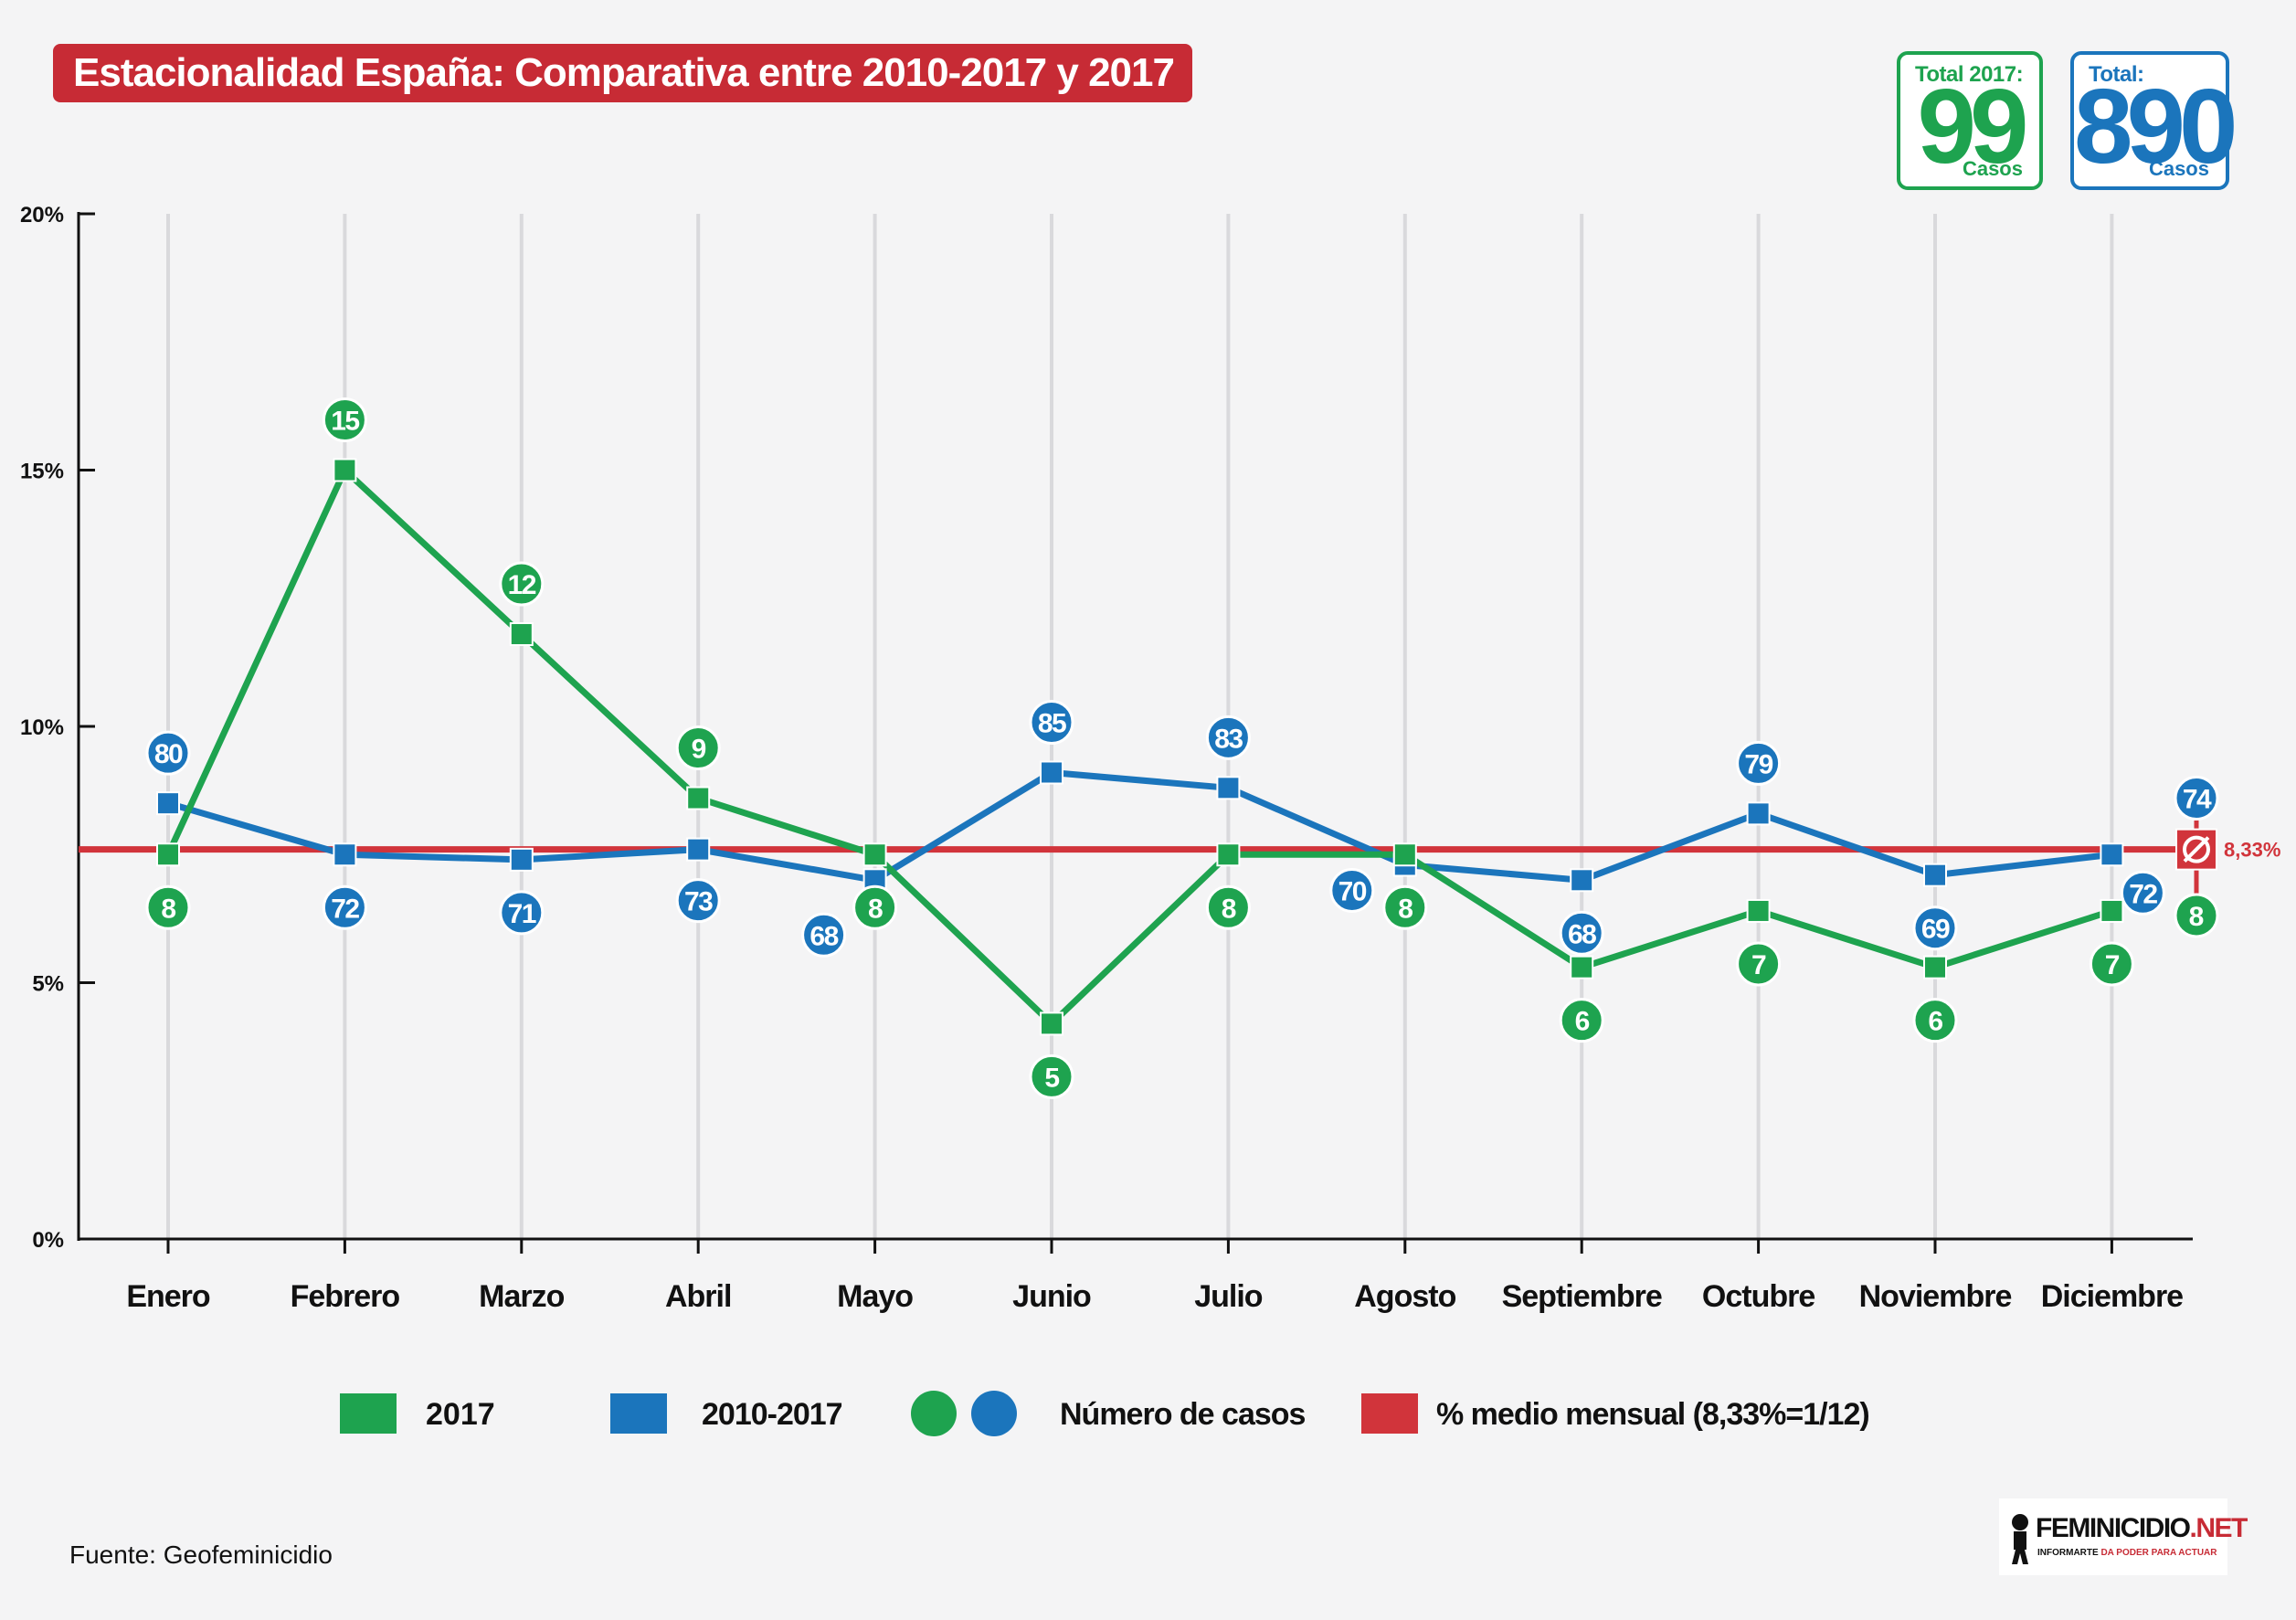 This screenshot has height=1620, width=2296. I want to click on y-tick-label: 20%, so click(42, 215).